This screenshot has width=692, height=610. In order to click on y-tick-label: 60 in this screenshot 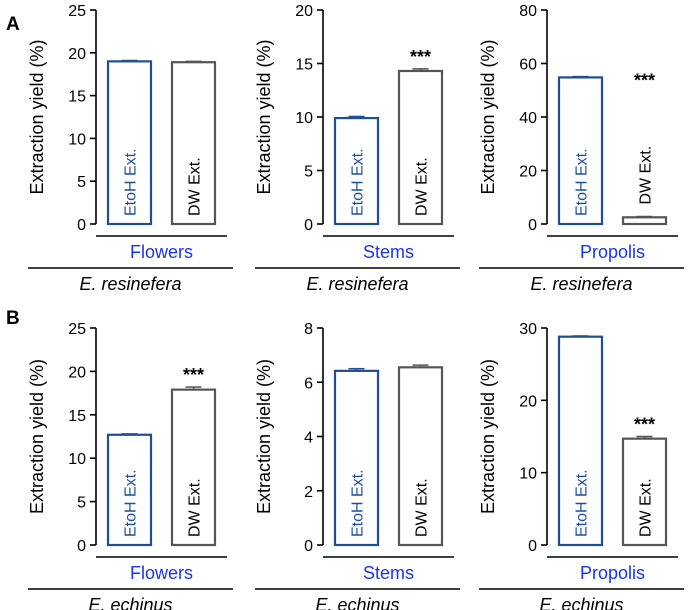, I will do `click(528, 65)`.